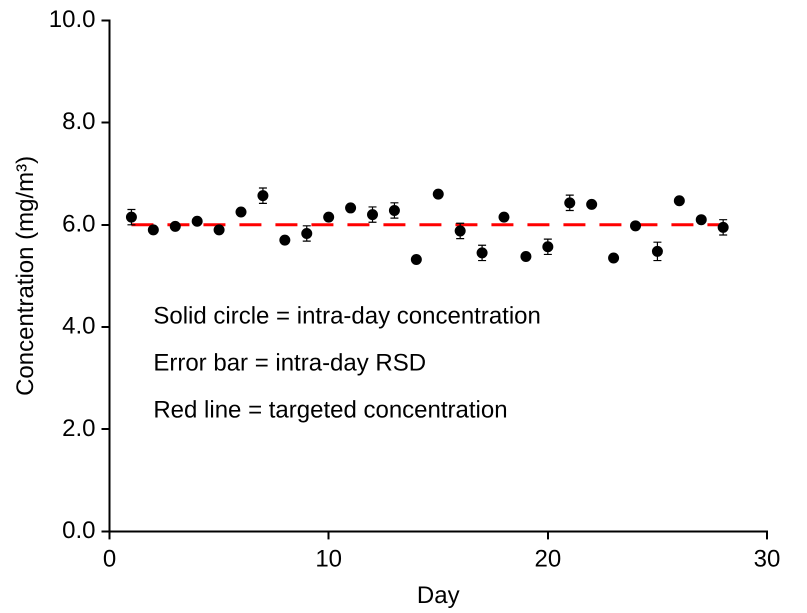  I want to click on y-tick-label: 2.0, so click(79, 428).